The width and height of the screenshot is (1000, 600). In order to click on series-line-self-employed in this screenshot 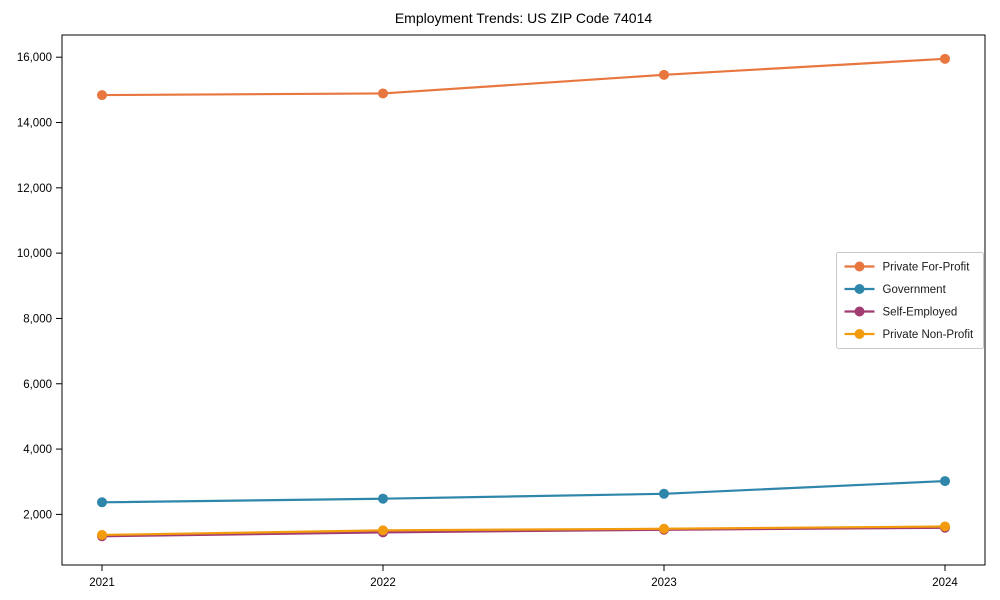, I will do `click(523, 532)`.